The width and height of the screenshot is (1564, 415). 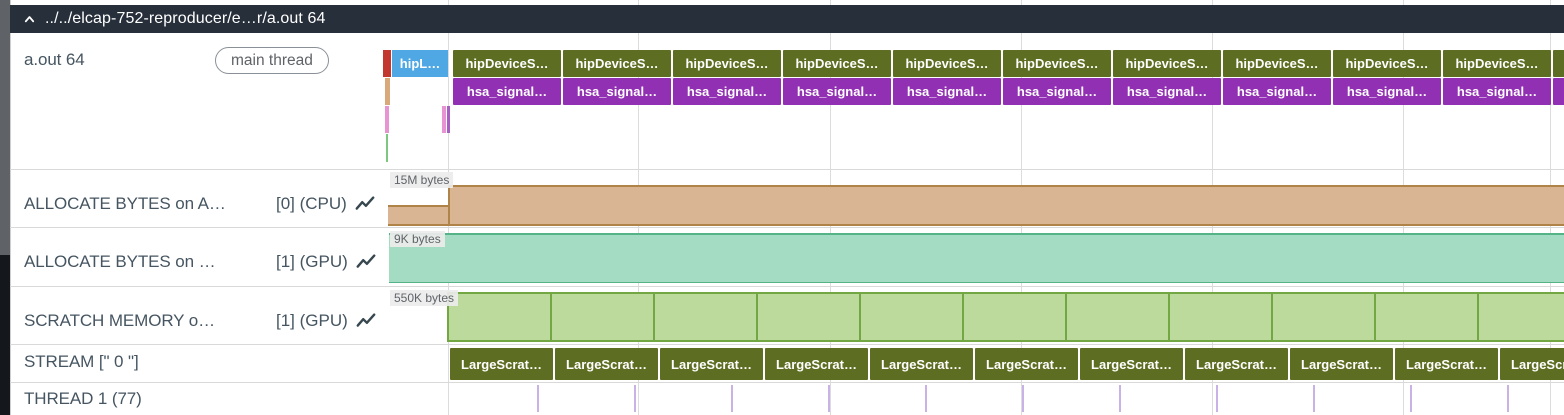 I want to click on counter-allocate-cpu-area, so click(x=1006, y=205).